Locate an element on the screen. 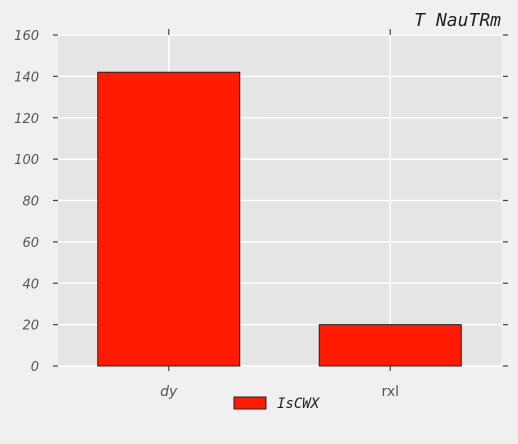 This screenshot has width=518, height=444. chart-title: T NauTRm is located at coordinates (457, 20).